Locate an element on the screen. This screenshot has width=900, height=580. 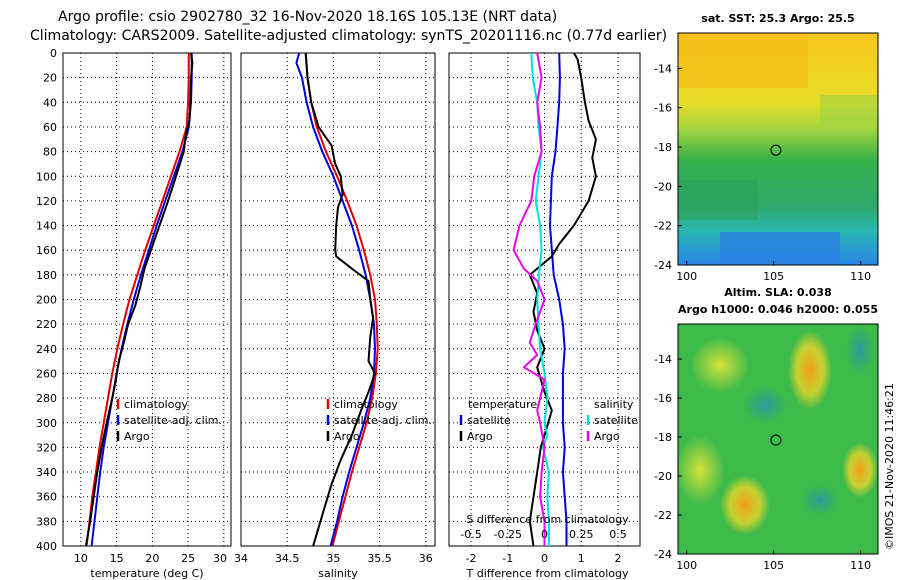
y-tick-label: 0 is located at coordinates (53, 53).